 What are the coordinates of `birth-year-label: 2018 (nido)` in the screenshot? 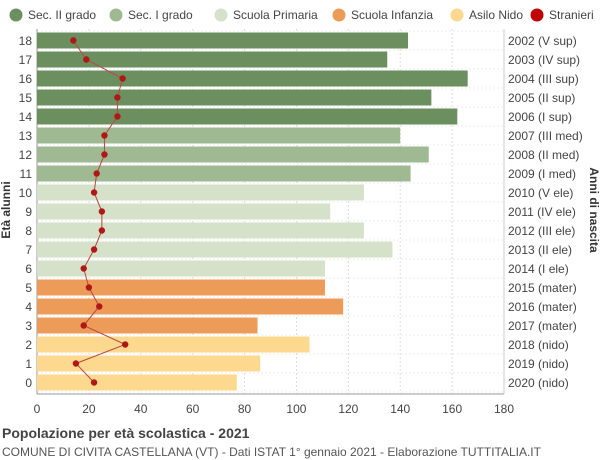 It's located at (538, 345).